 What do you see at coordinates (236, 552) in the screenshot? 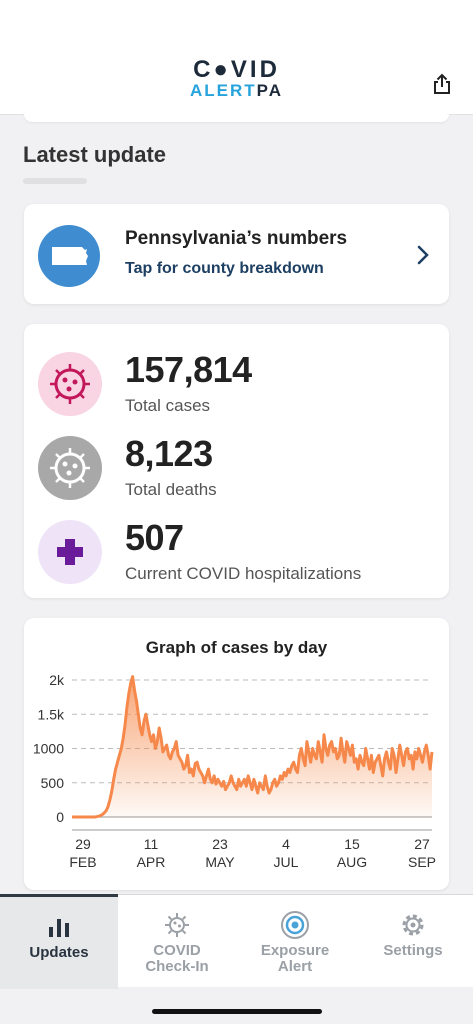
I see `stat-hospitalizations: 507 Current COVID hospitalizations` at bounding box center [236, 552].